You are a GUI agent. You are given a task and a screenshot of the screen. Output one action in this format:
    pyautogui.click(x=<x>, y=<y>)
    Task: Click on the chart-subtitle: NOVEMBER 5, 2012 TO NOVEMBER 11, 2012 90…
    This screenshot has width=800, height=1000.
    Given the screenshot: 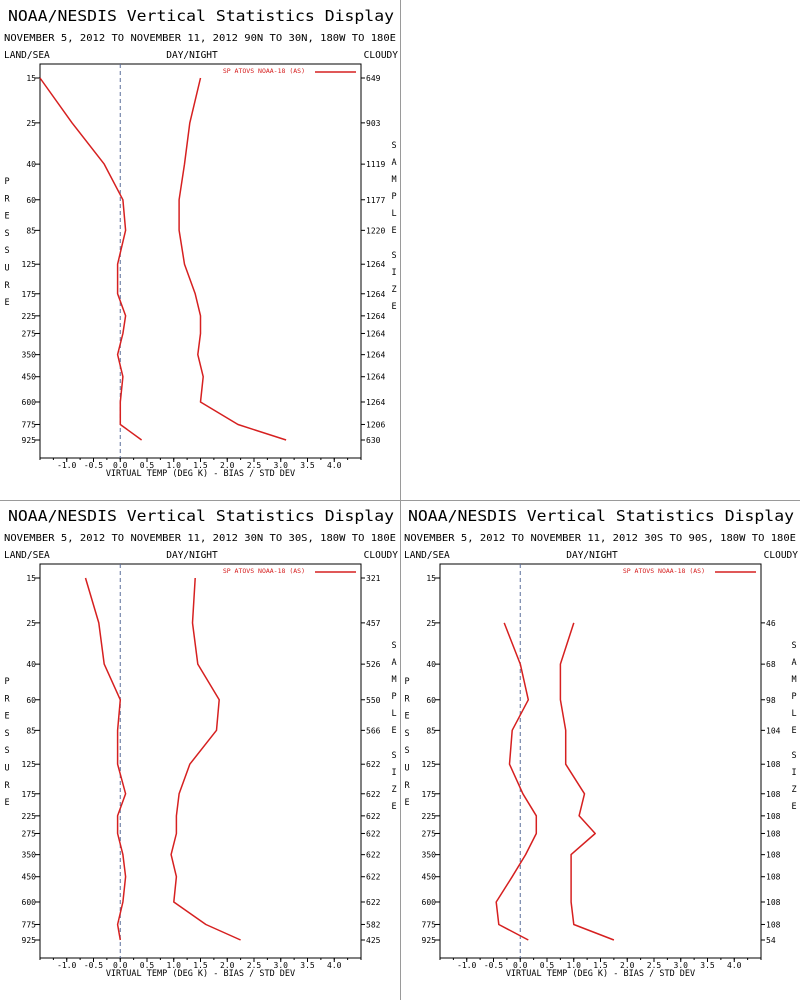 What is the action you would take?
    pyautogui.click(x=200, y=38)
    